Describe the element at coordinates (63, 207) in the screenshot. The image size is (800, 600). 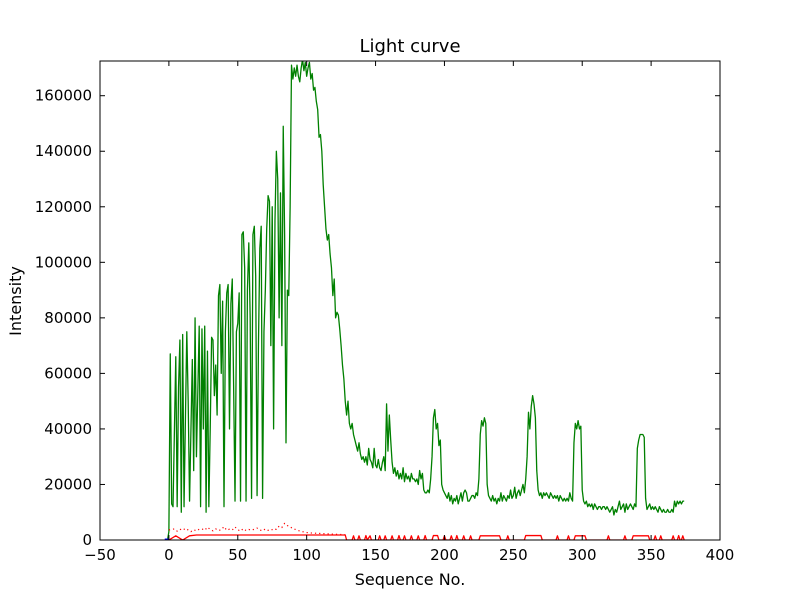
I see `y-tick-label: 120000` at that location.